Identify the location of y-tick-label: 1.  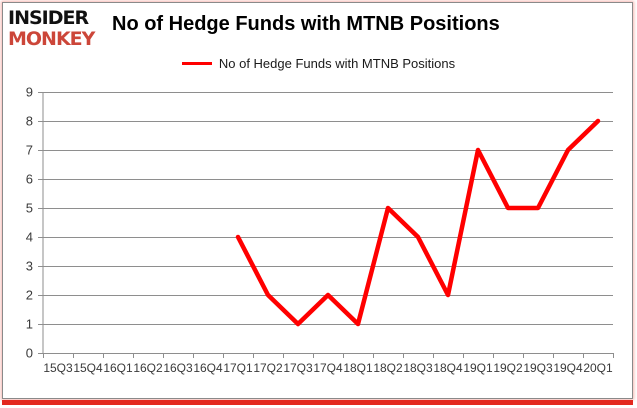
(29, 324).